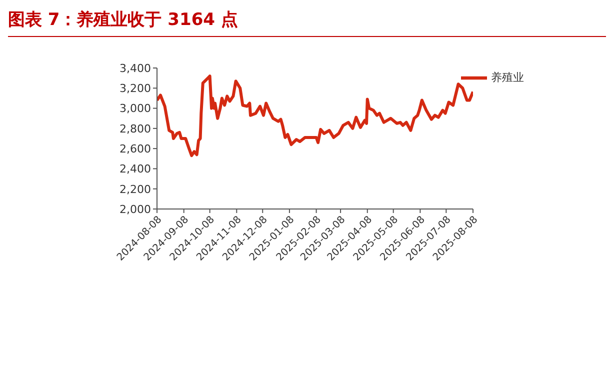 This screenshot has width=614, height=379. I want to click on line-series, so click(315, 116).